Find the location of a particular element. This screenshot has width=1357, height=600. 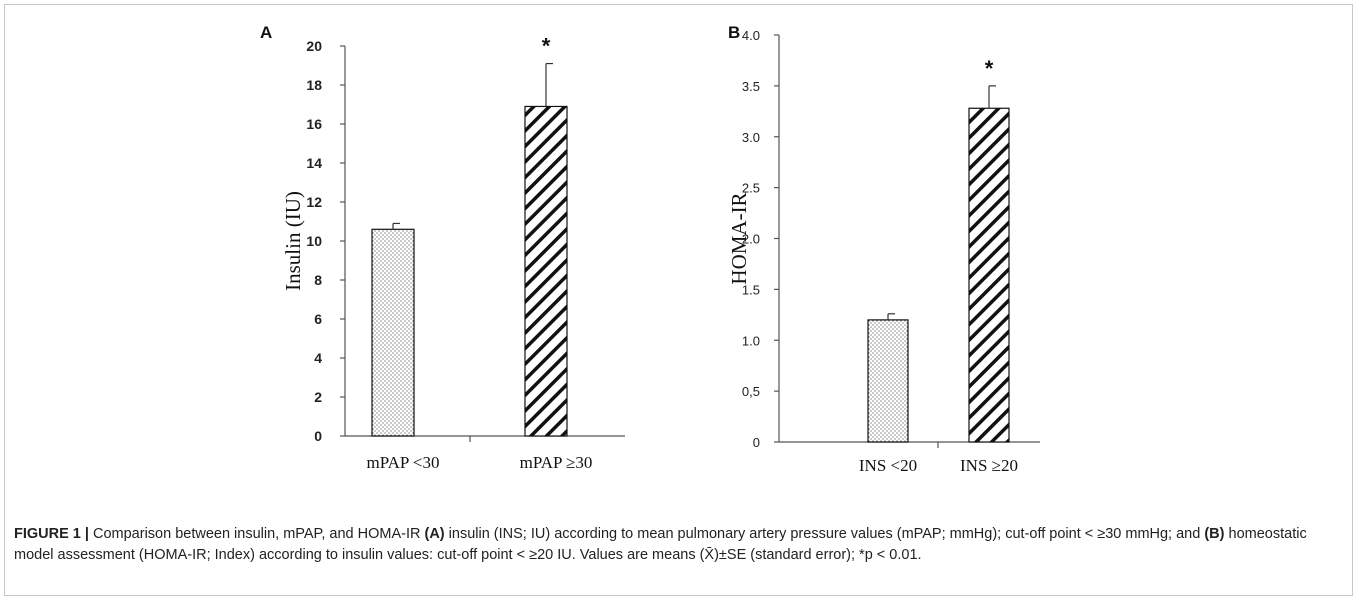

y-tick-label: 1.0 is located at coordinates (751, 340).